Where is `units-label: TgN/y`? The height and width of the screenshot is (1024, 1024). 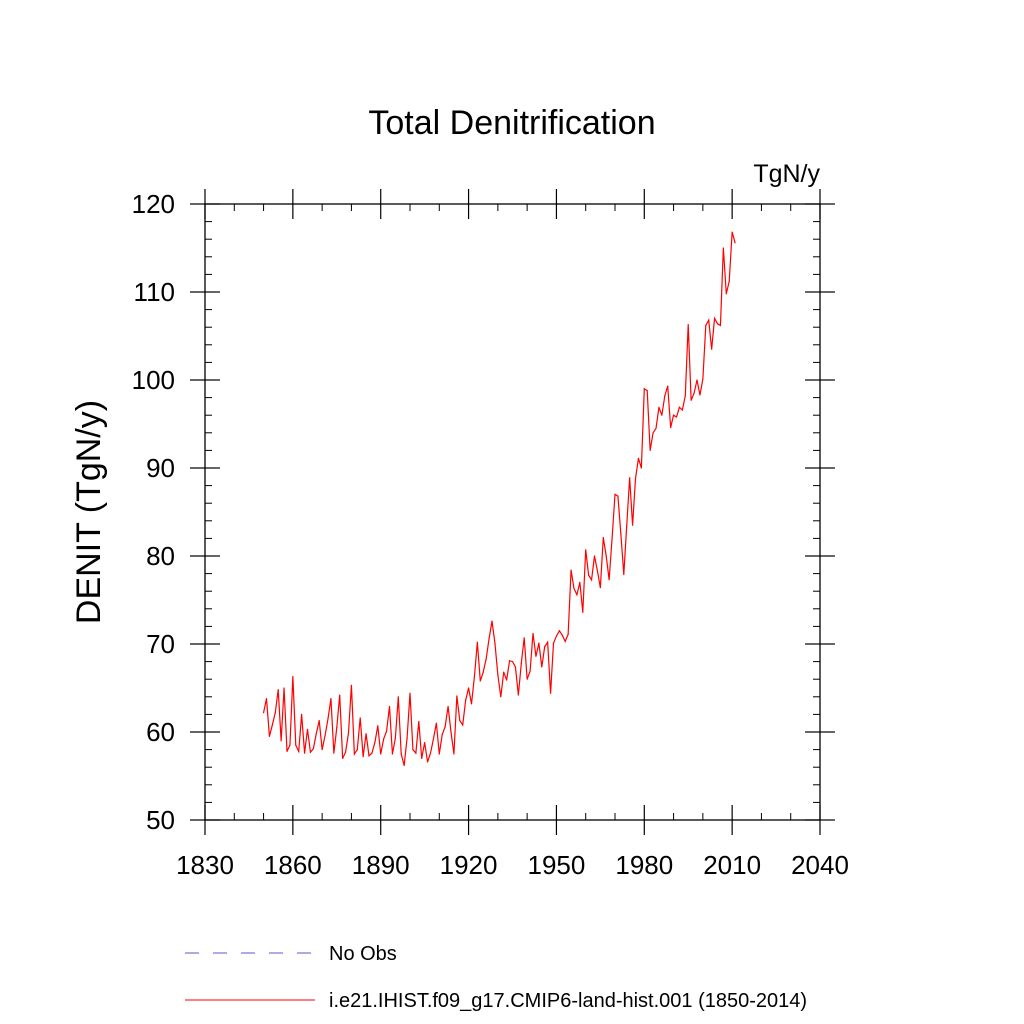 units-label: TgN/y is located at coordinates (786, 174).